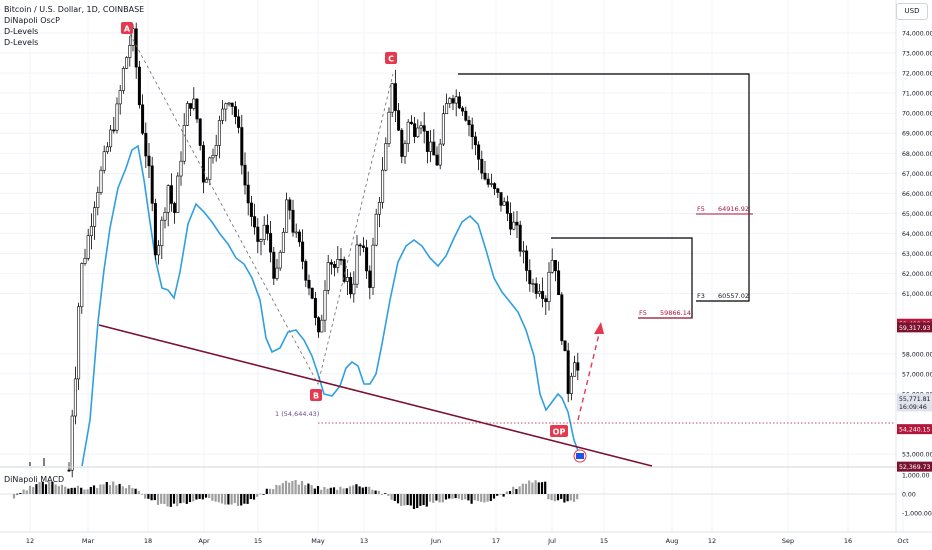 The height and width of the screenshot is (550, 932). I want to click on indicator-d-levels-2: D-Levels, so click(21, 42).